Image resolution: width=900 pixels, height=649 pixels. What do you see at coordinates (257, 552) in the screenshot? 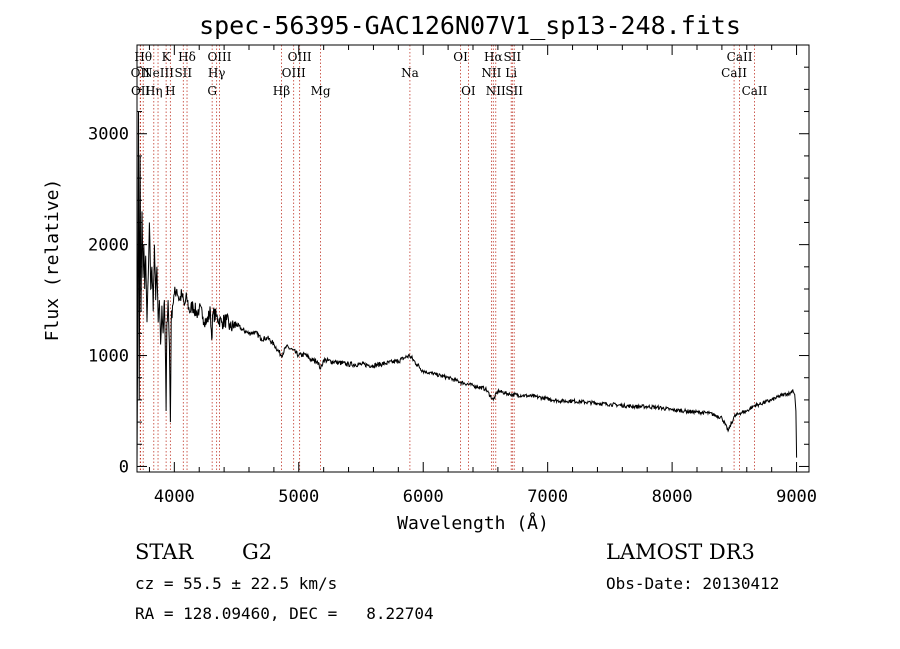
I see `object-subclass: G2` at bounding box center [257, 552].